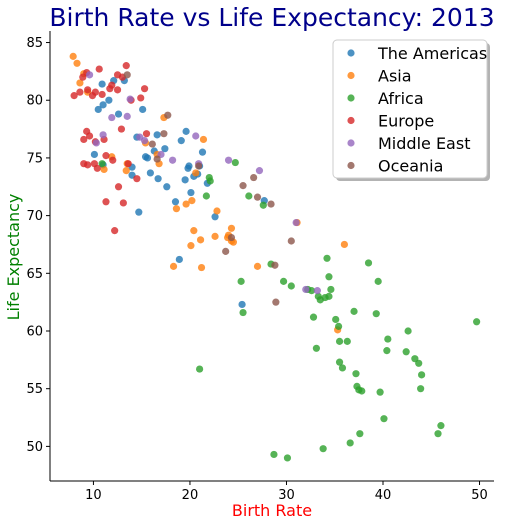 The width and height of the screenshot is (505, 530). I want to click on y-tick-label: 80, so click(34, 101).